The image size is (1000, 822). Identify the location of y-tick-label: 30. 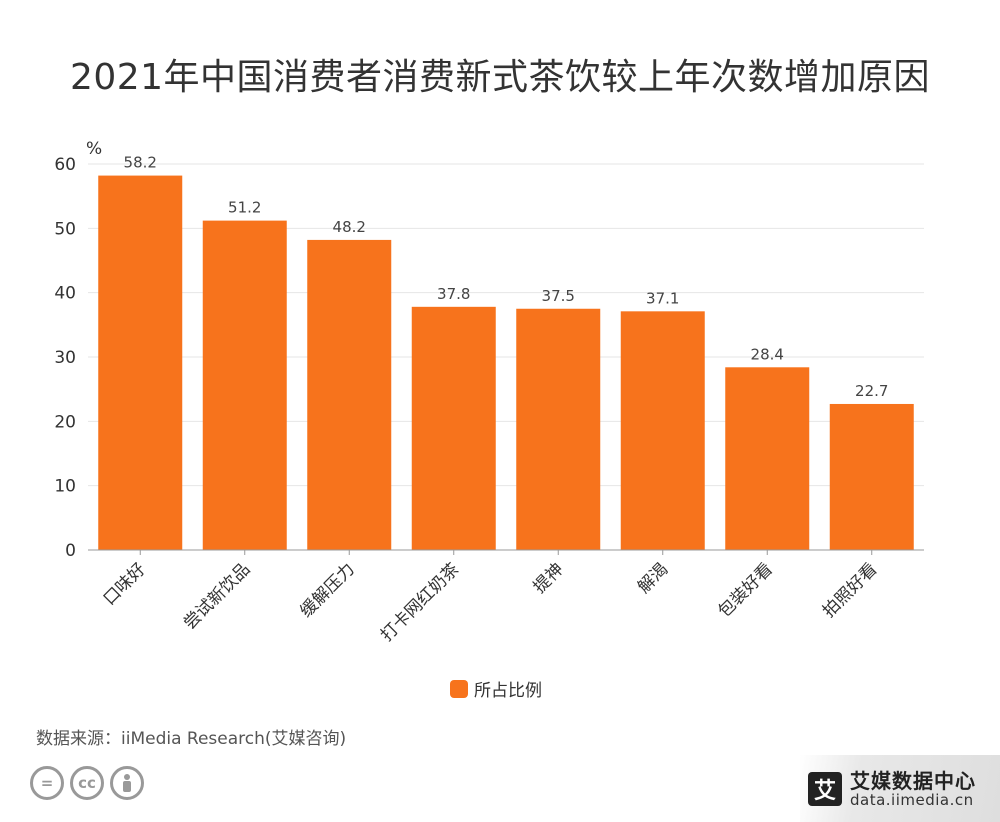
(65, 358).